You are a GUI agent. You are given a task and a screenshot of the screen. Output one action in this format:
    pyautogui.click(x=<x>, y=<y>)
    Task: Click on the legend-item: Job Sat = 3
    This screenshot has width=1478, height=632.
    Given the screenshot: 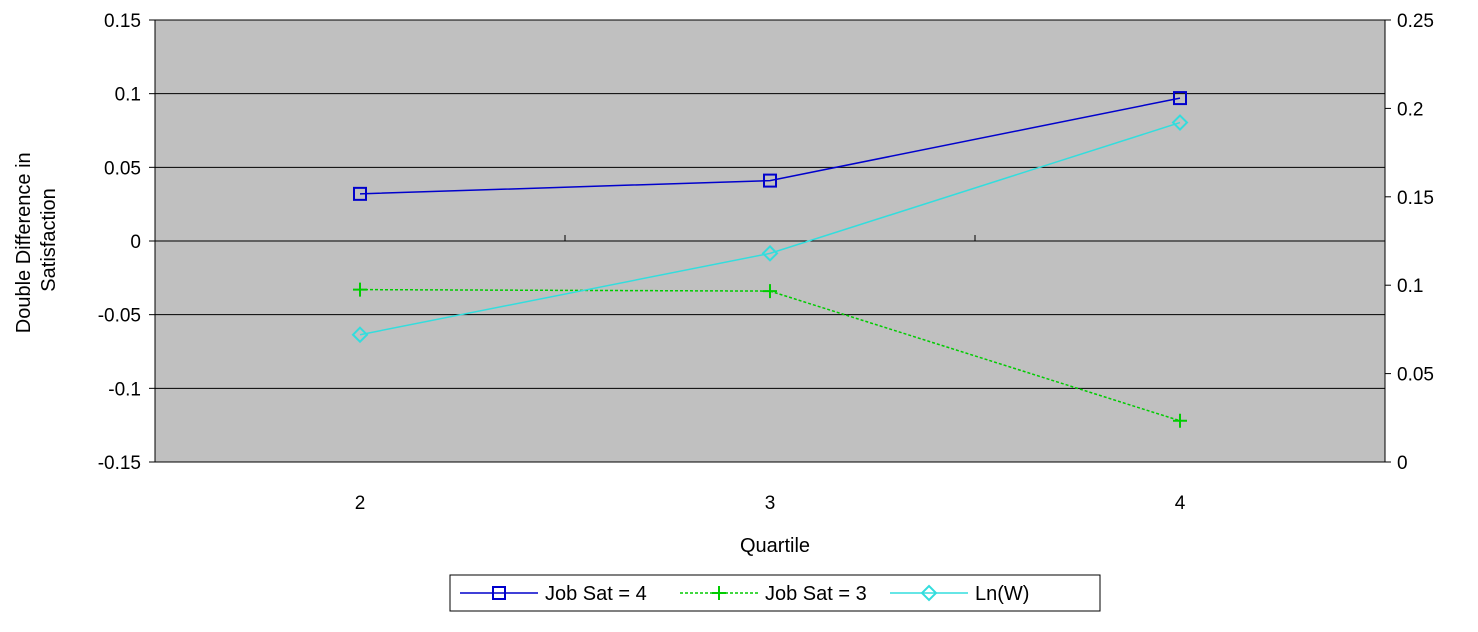 What is the action you would take?
    pyautogui.click(x=773, y=594)
    